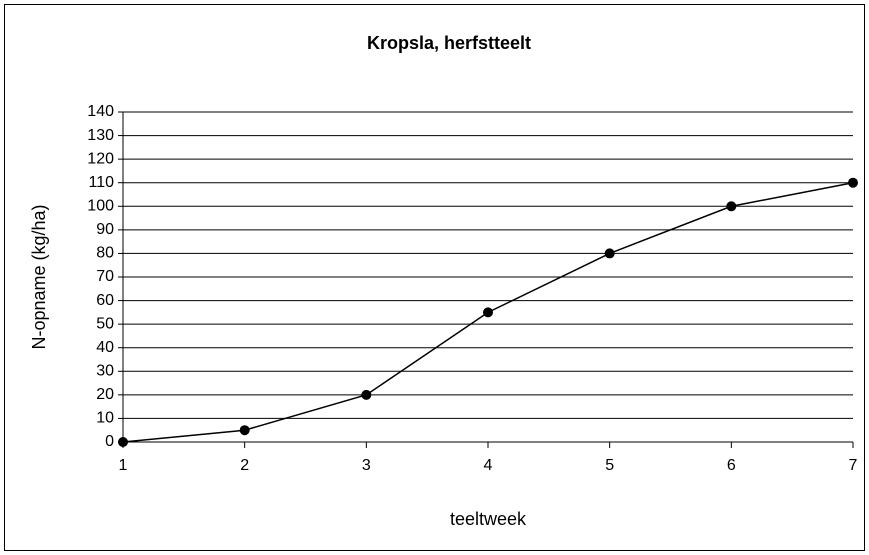 This screenshot has width=869, height=555. I want to click on y-tick-label: 90, so click(105, 229).